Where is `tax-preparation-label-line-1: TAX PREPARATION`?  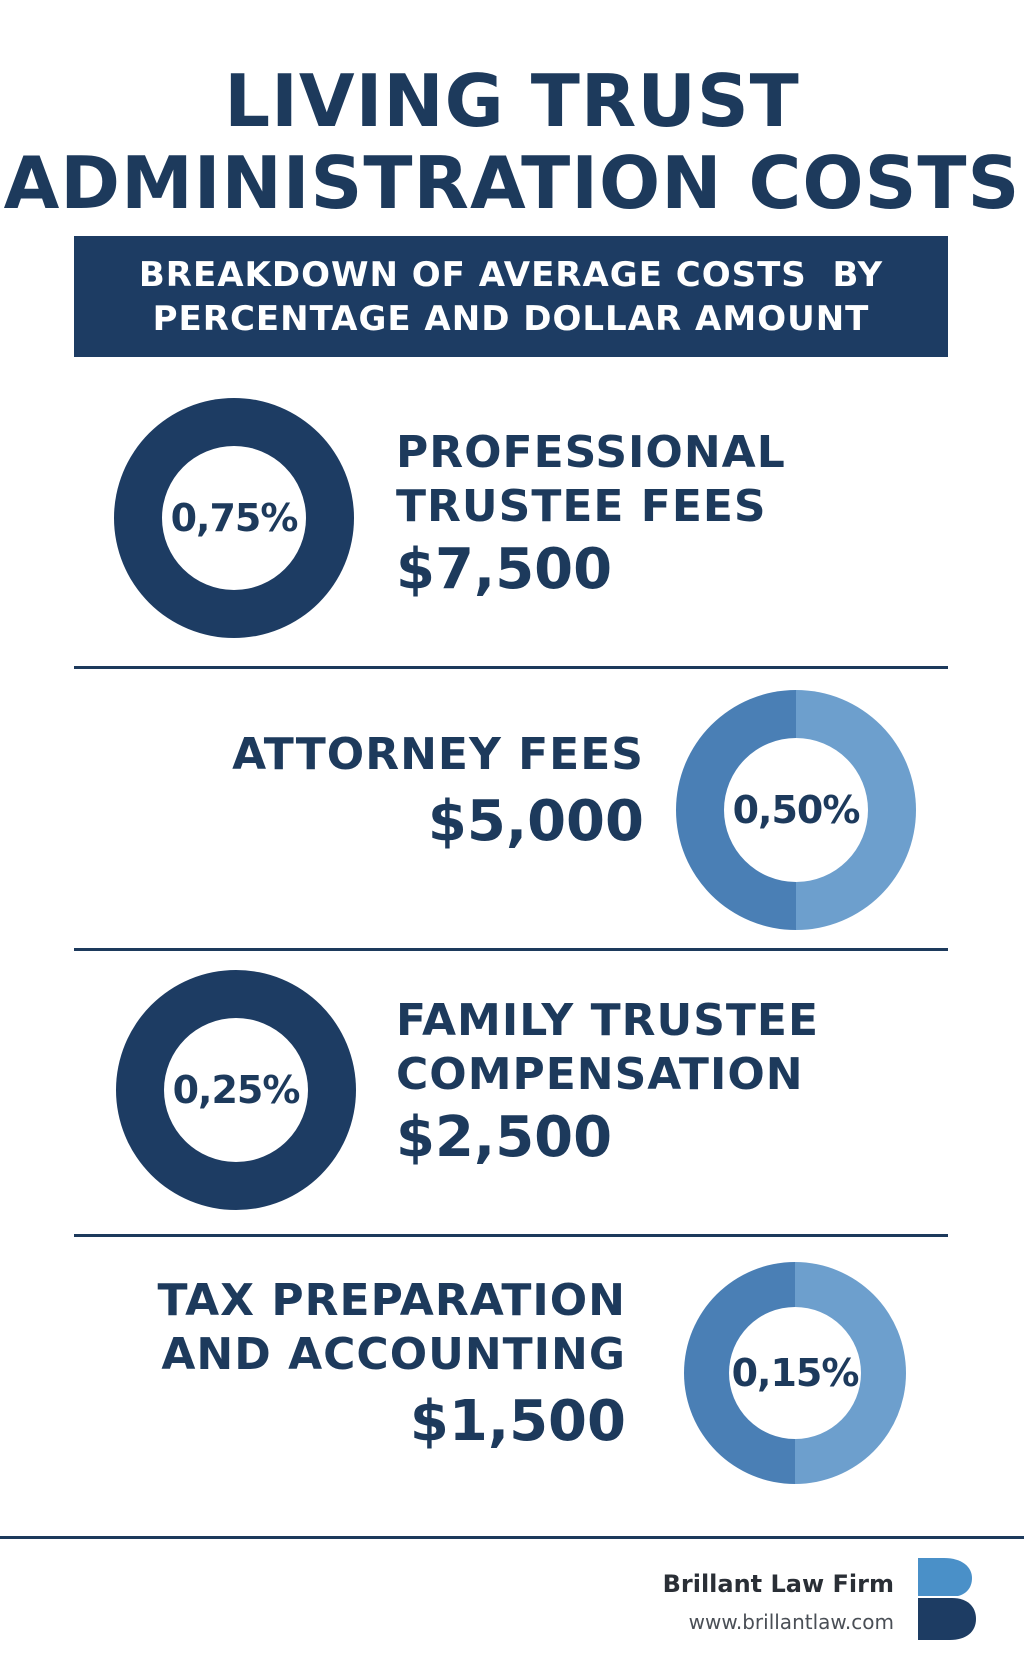 tax-preparation-label-line-1: TAX PREPARATION is located at coordinates (391, 1300).